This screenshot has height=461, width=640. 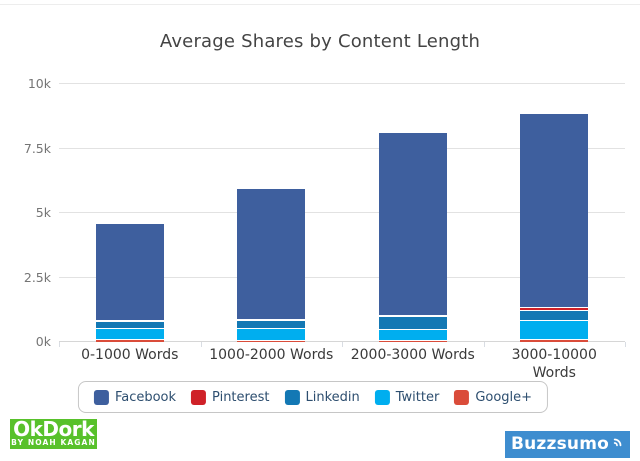 I want to click on okdork-logo-title: OkDork, so click(x=53, y=429).